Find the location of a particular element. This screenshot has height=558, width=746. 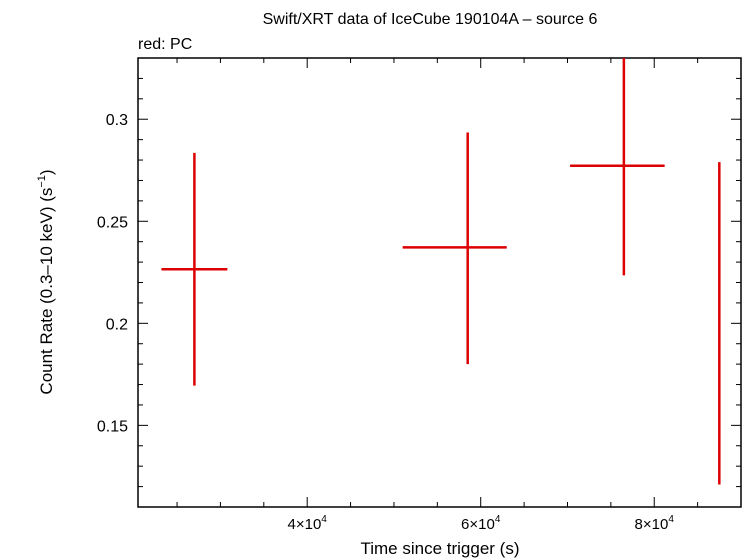

x-tick-label-base: 4×10 is located at coordinates (305, 524).